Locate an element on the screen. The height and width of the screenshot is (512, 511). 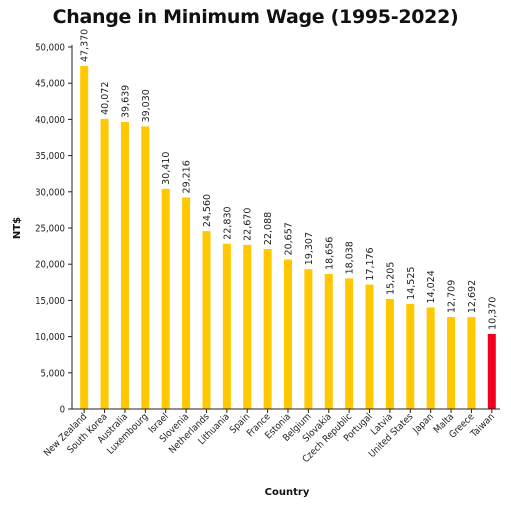
y-tick-label: 45,000 is located at coordinates (50, 84).